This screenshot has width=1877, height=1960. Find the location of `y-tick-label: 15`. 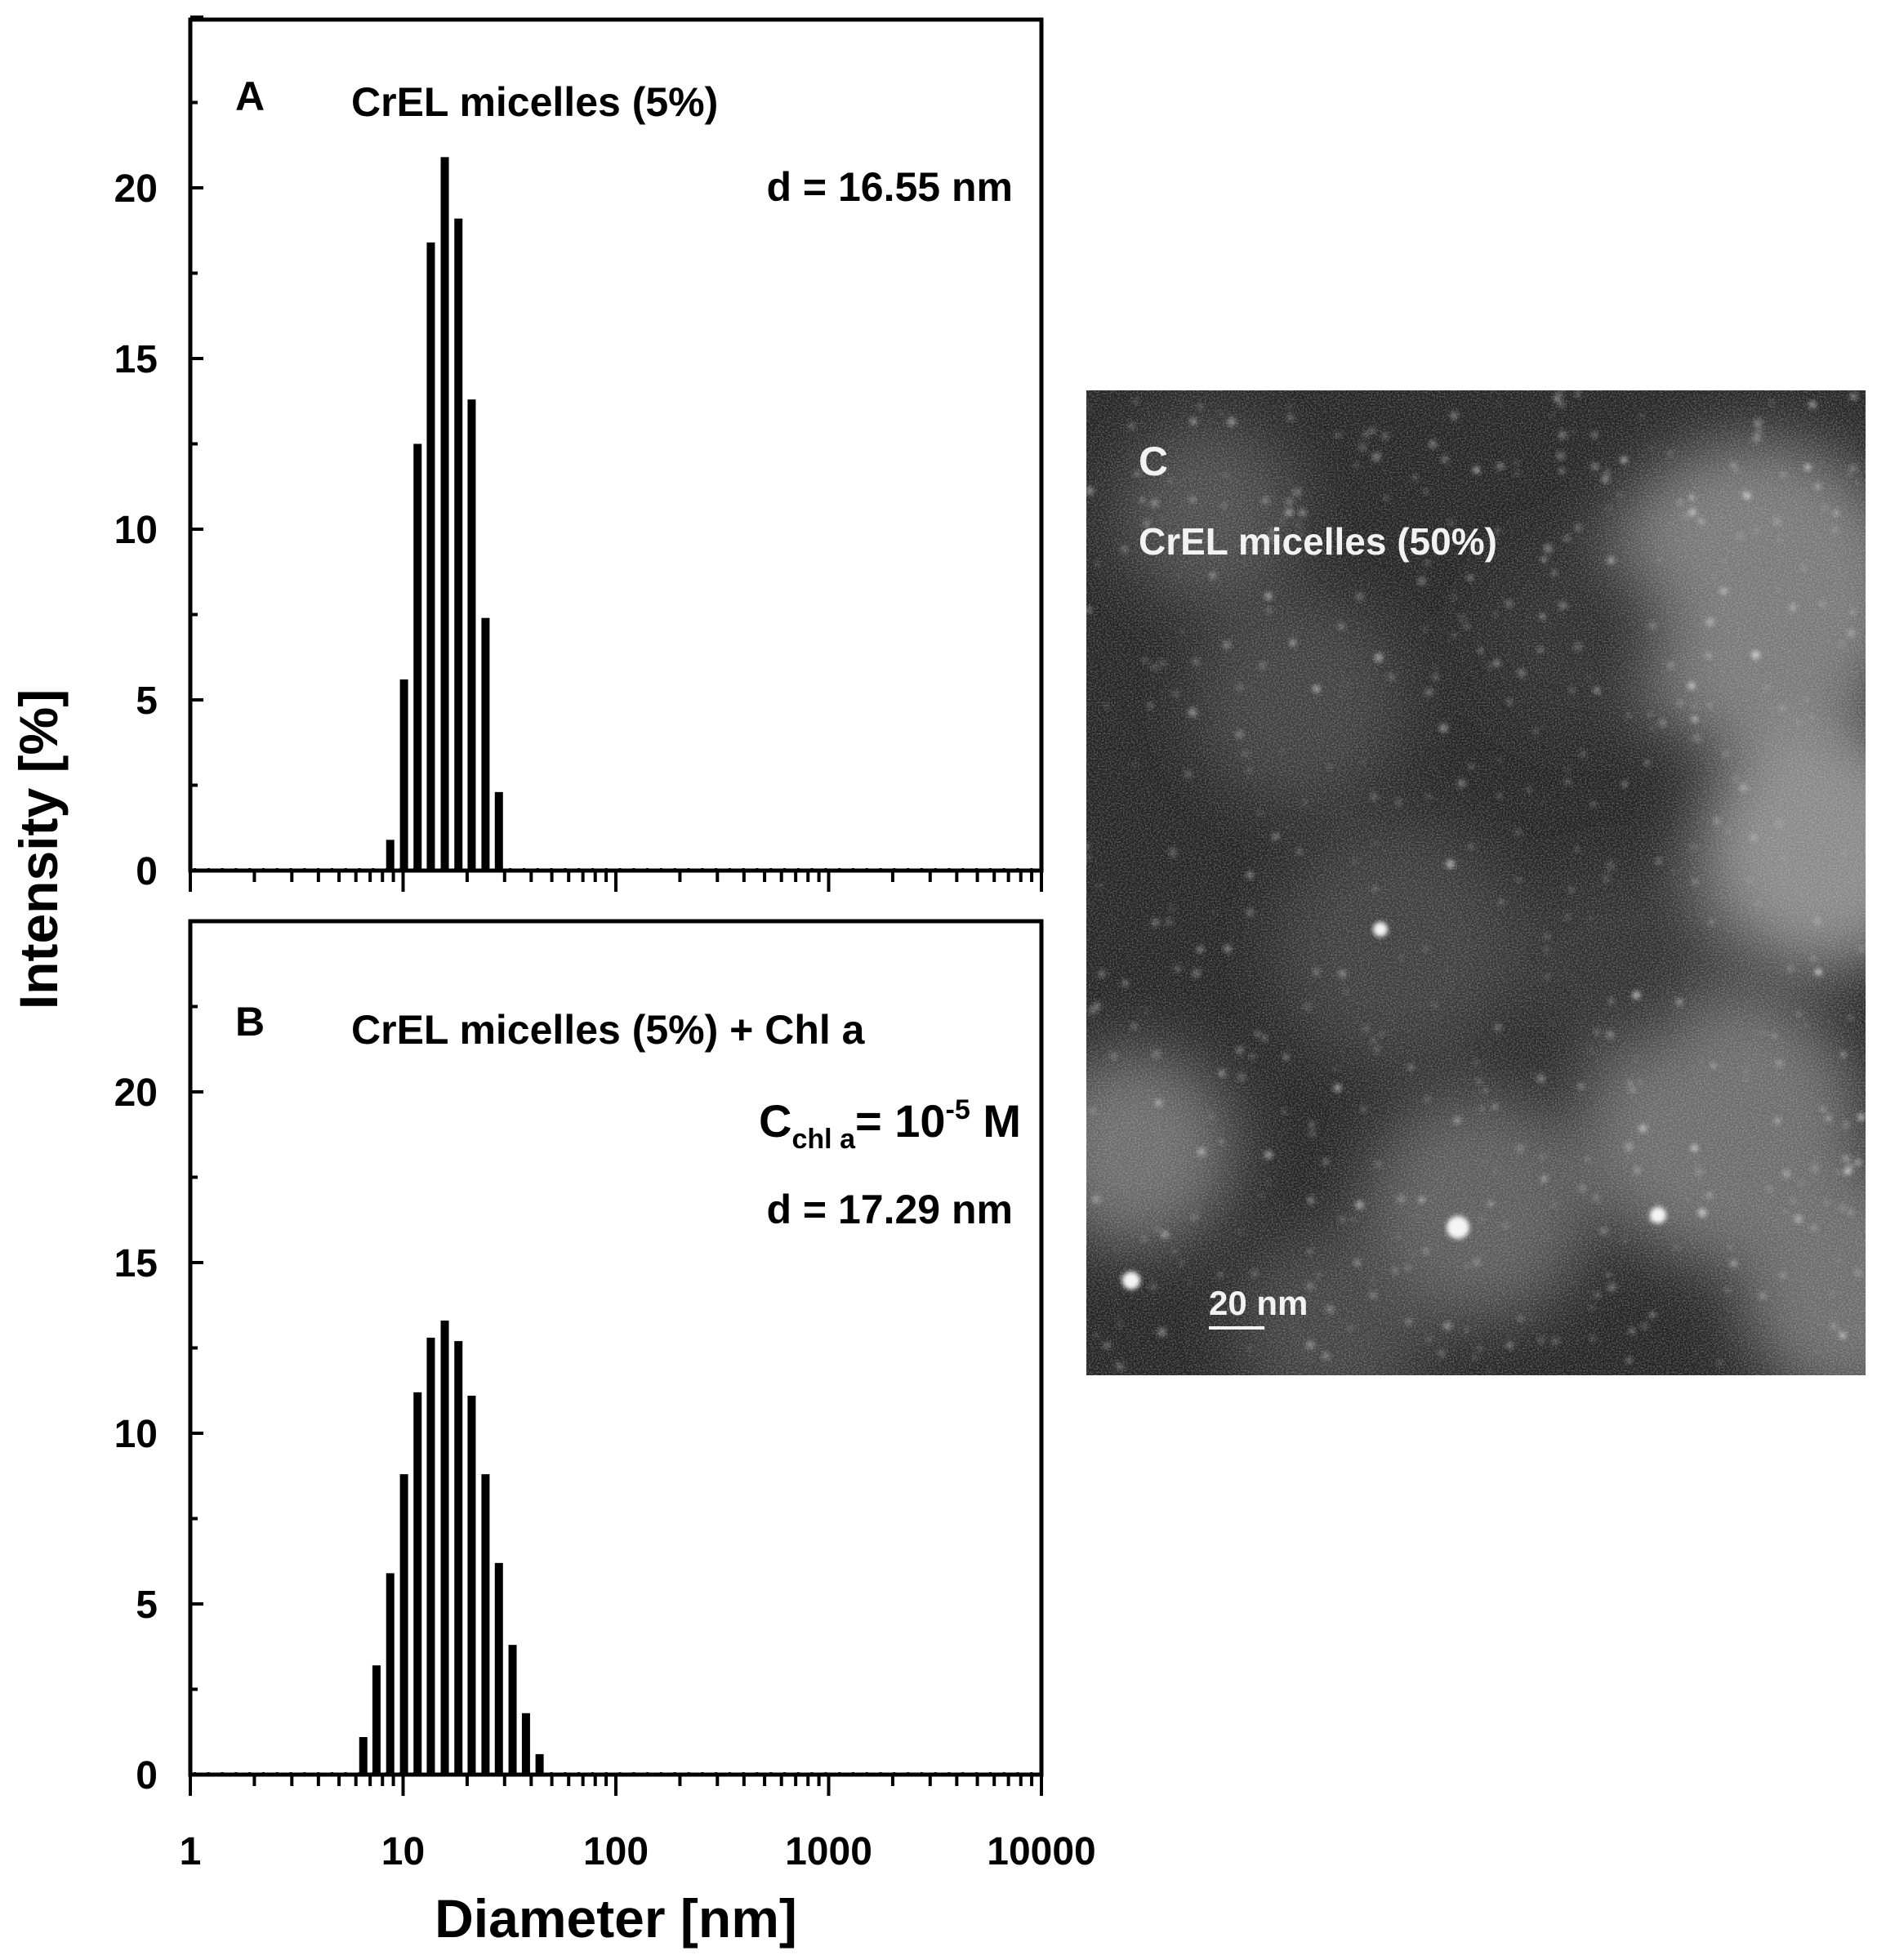

y-tick-label: 15 is located at coordinates (136, 1263).